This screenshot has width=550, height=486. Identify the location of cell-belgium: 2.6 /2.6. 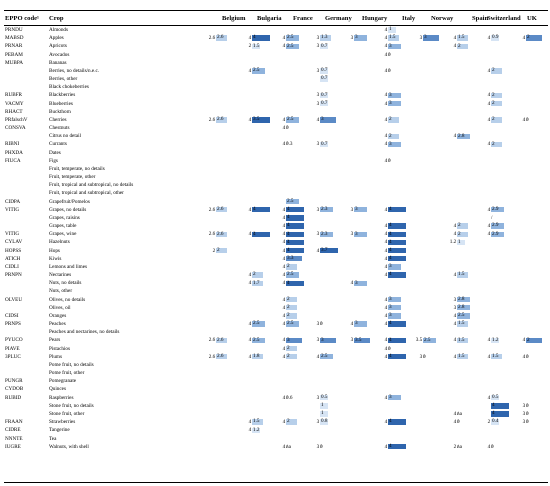
(218, 340).